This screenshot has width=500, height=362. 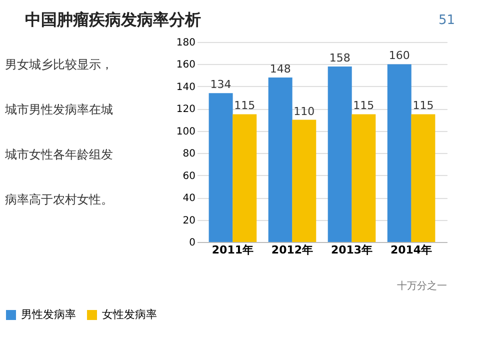 I want to click on legend-label: 男性发病率, so click(x=48, y=314).